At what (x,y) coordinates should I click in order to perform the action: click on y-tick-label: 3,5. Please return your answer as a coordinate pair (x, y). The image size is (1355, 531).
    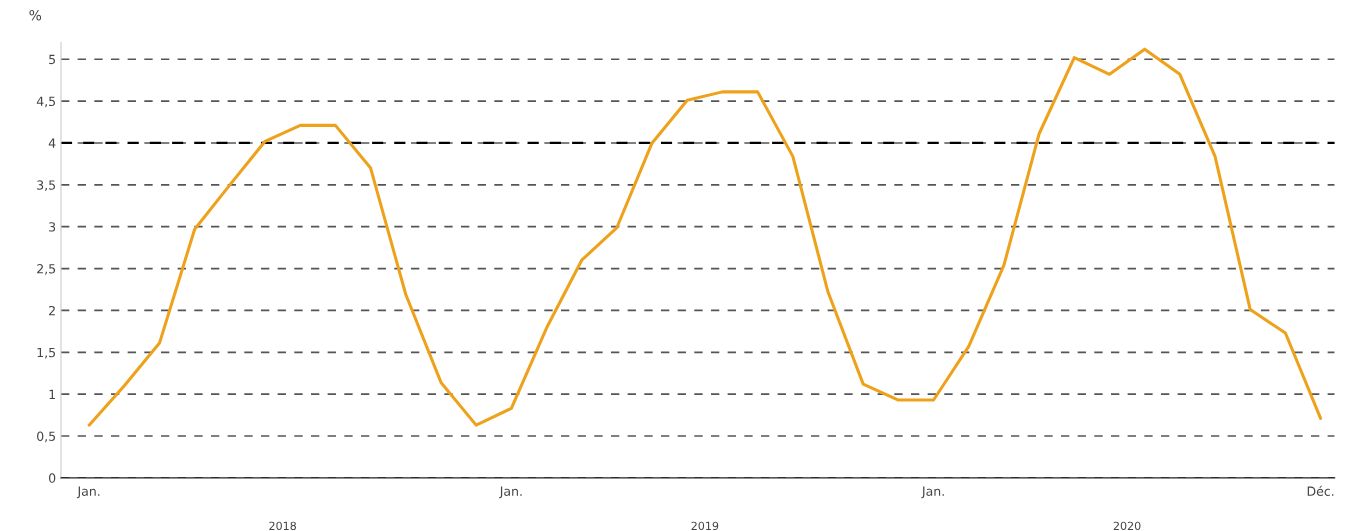
    Looking at the image, I should click on (46, 186).